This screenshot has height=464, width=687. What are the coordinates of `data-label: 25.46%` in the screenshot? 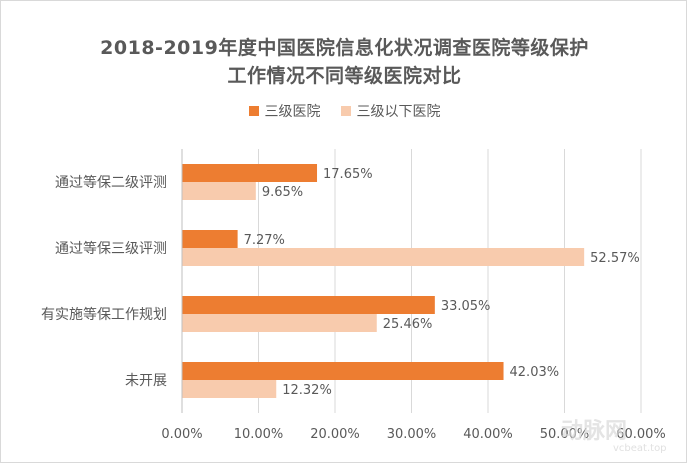 It's located at (408, 324).